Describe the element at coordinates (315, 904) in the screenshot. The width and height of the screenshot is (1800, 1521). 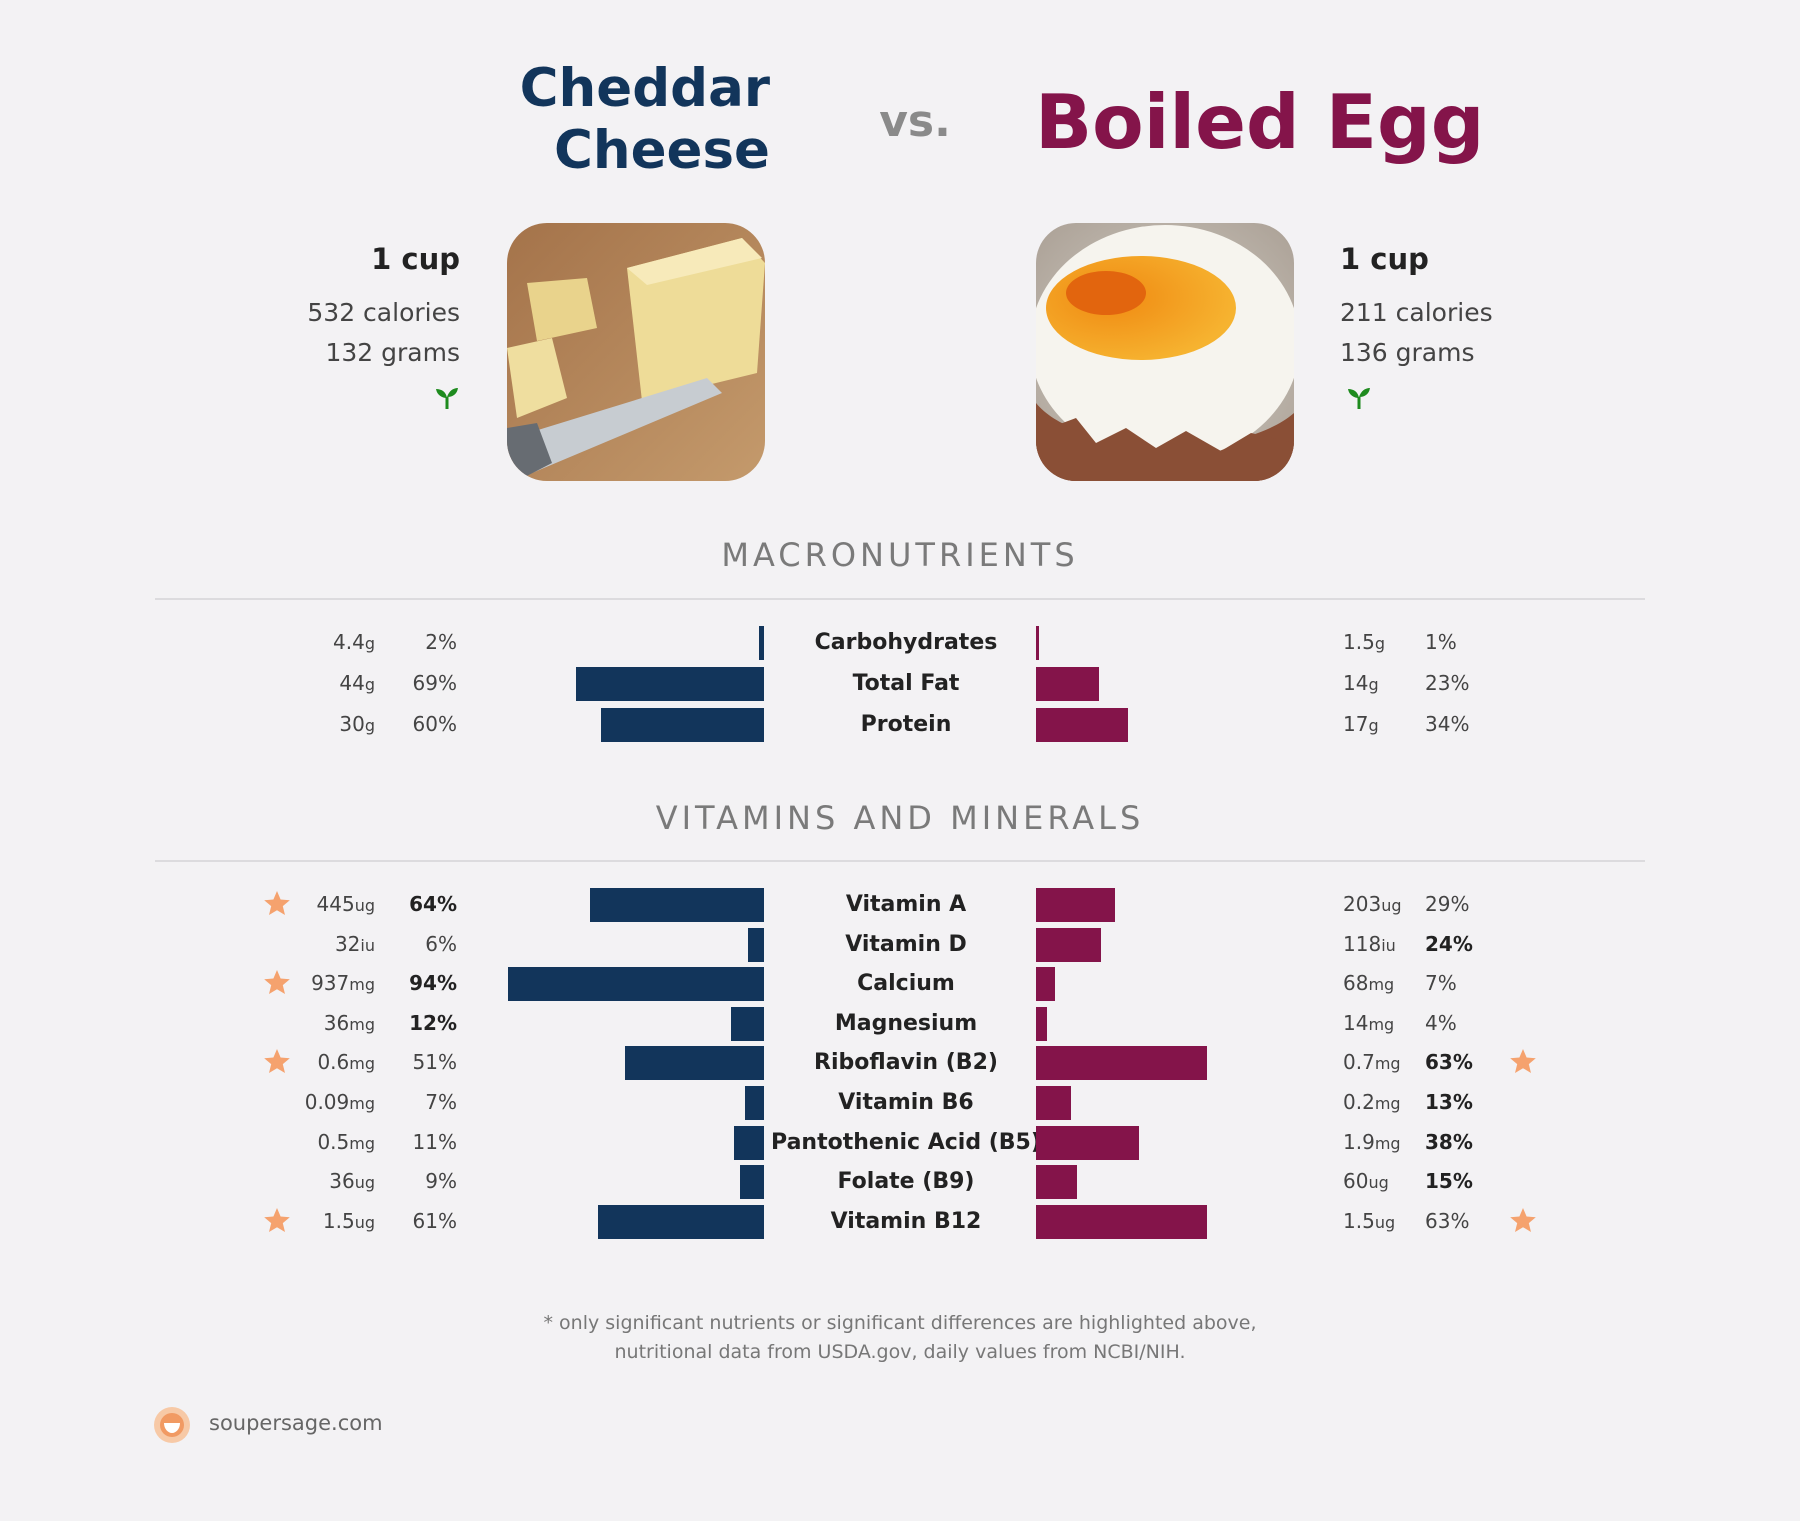
I see `cheddar-amount: 445ug` at that location.